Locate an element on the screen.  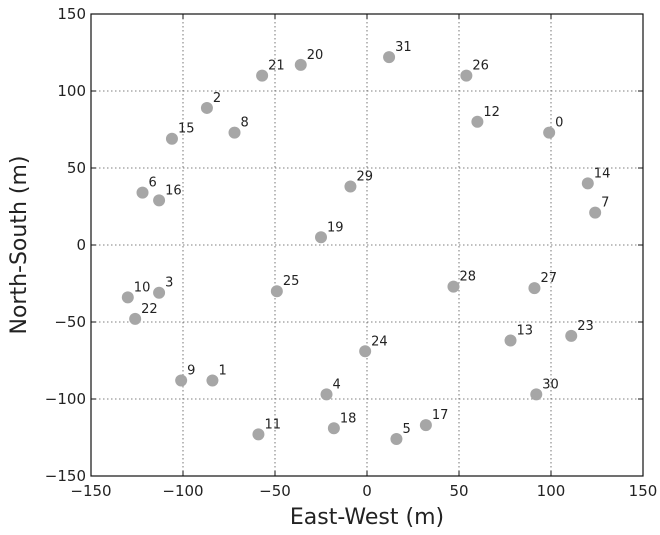
data-point-label-6: 6 is located at coordinates (153, 183).